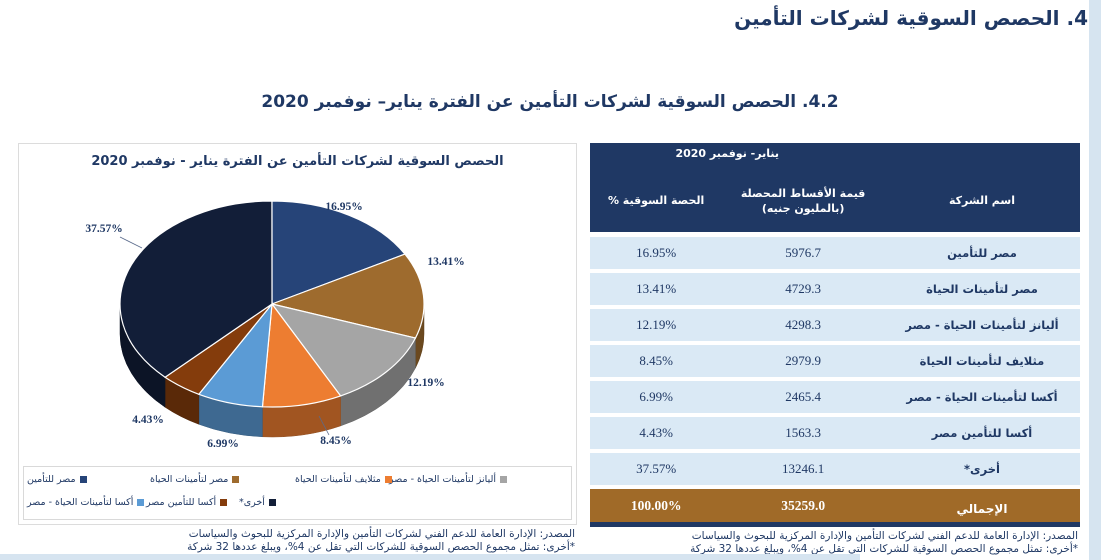  I want to click on legend-label: أخرى*, so click(252, 502).